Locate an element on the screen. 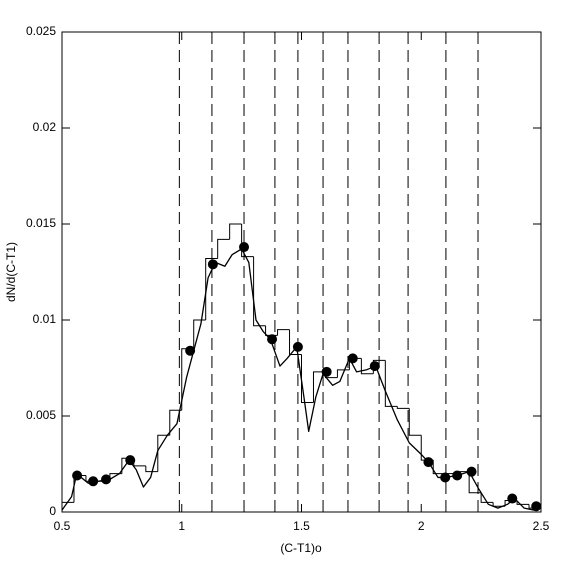 Image resolution: width=574 pixels, height=574 pixels. y-tick-label: 0.01 is located at coordinates (45, 319).